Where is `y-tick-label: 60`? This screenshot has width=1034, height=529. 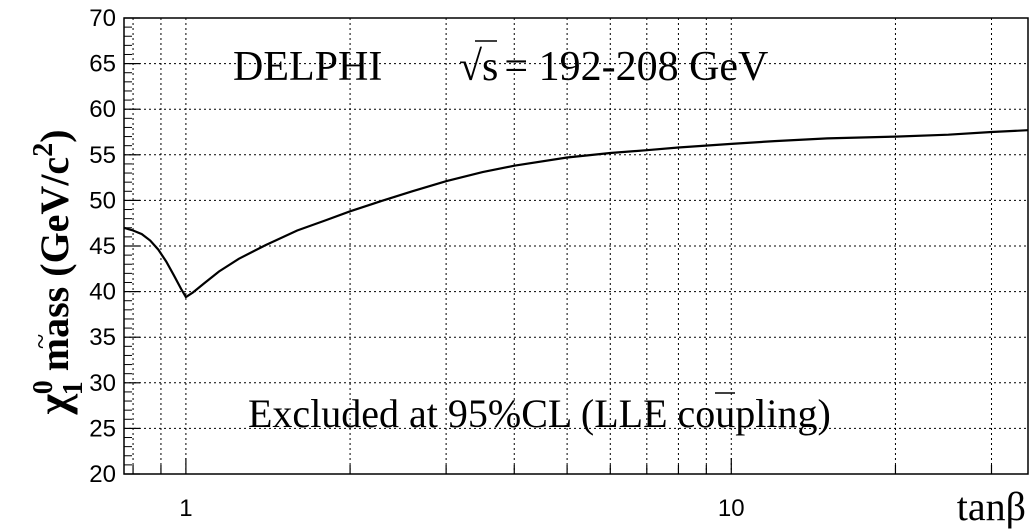
y-tick-label: 60 is located at coordinates (102, 109).